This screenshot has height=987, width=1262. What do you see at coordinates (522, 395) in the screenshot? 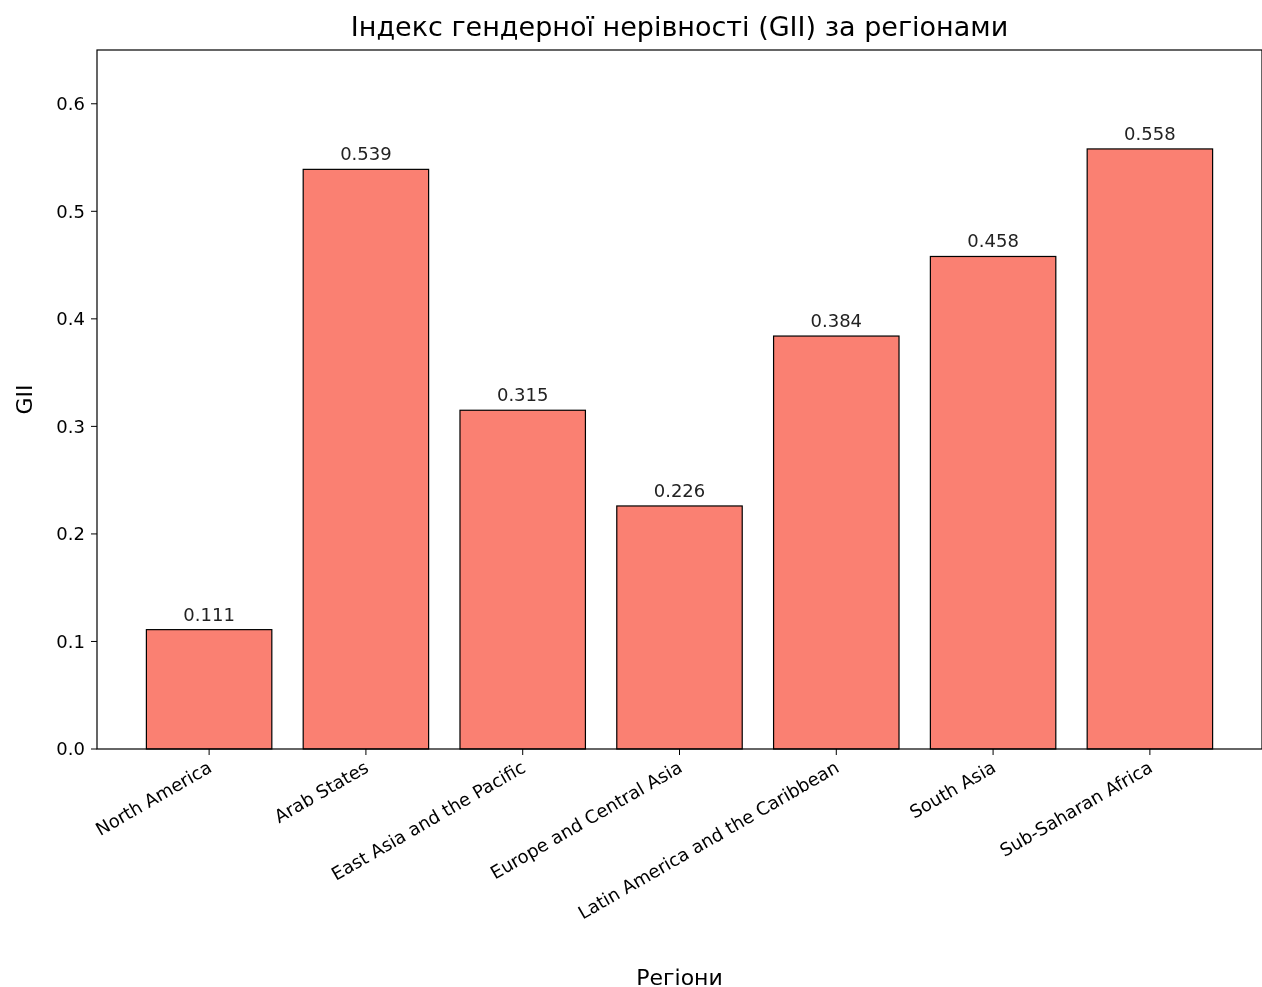
I see `data-label: 0.315` at bounding box center [522, 395].